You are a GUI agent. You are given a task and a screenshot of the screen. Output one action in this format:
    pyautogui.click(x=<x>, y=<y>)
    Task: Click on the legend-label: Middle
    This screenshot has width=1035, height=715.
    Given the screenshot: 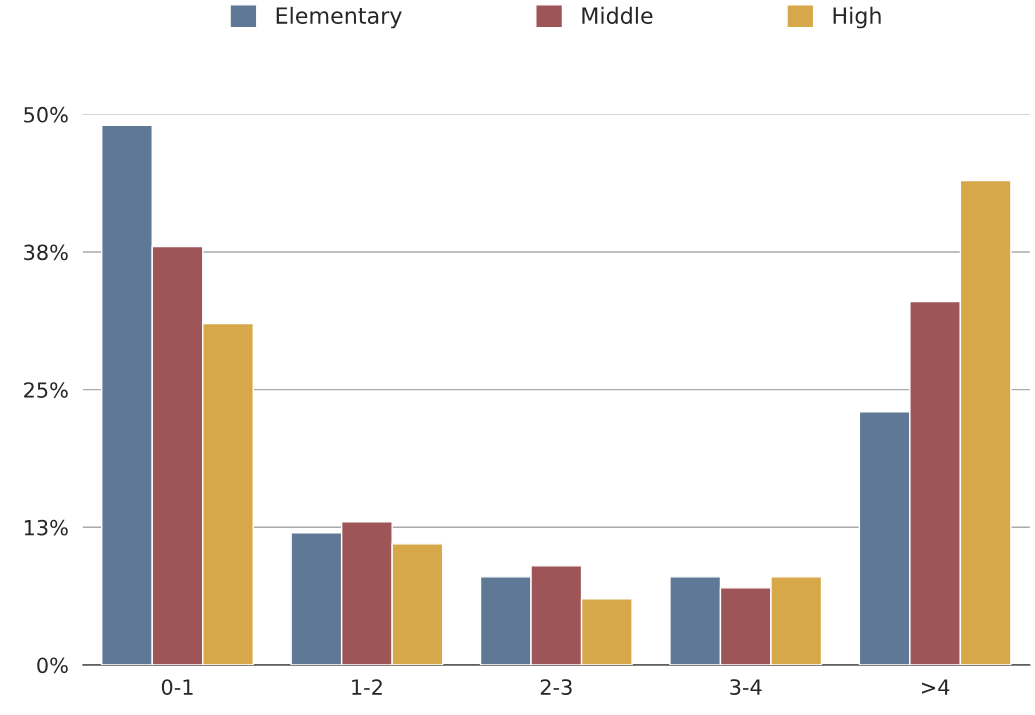 What is the action you would take?
    pyautogui.click(x=617, y=15)
    